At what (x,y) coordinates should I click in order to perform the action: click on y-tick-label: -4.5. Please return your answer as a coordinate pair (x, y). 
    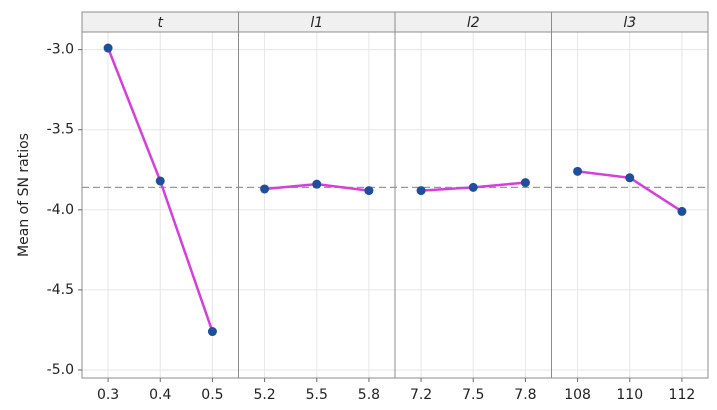
    Looking at the image, I should click on (60, 290).